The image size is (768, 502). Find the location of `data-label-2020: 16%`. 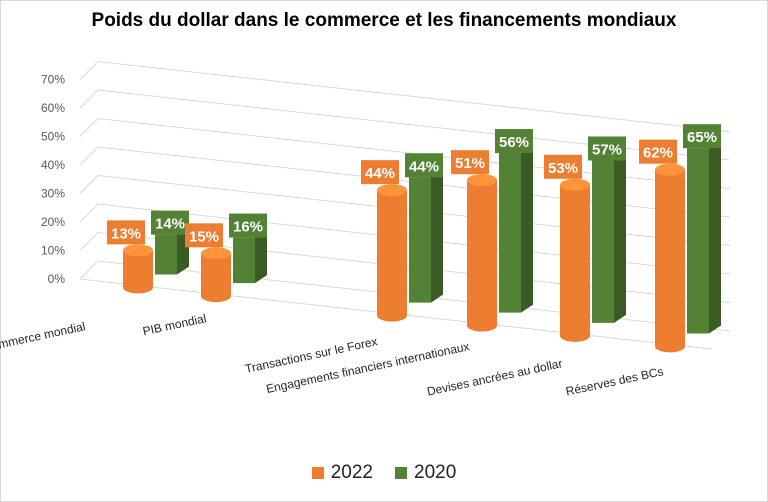

data-label-2020: 16% is located at coordinates (248, 227).